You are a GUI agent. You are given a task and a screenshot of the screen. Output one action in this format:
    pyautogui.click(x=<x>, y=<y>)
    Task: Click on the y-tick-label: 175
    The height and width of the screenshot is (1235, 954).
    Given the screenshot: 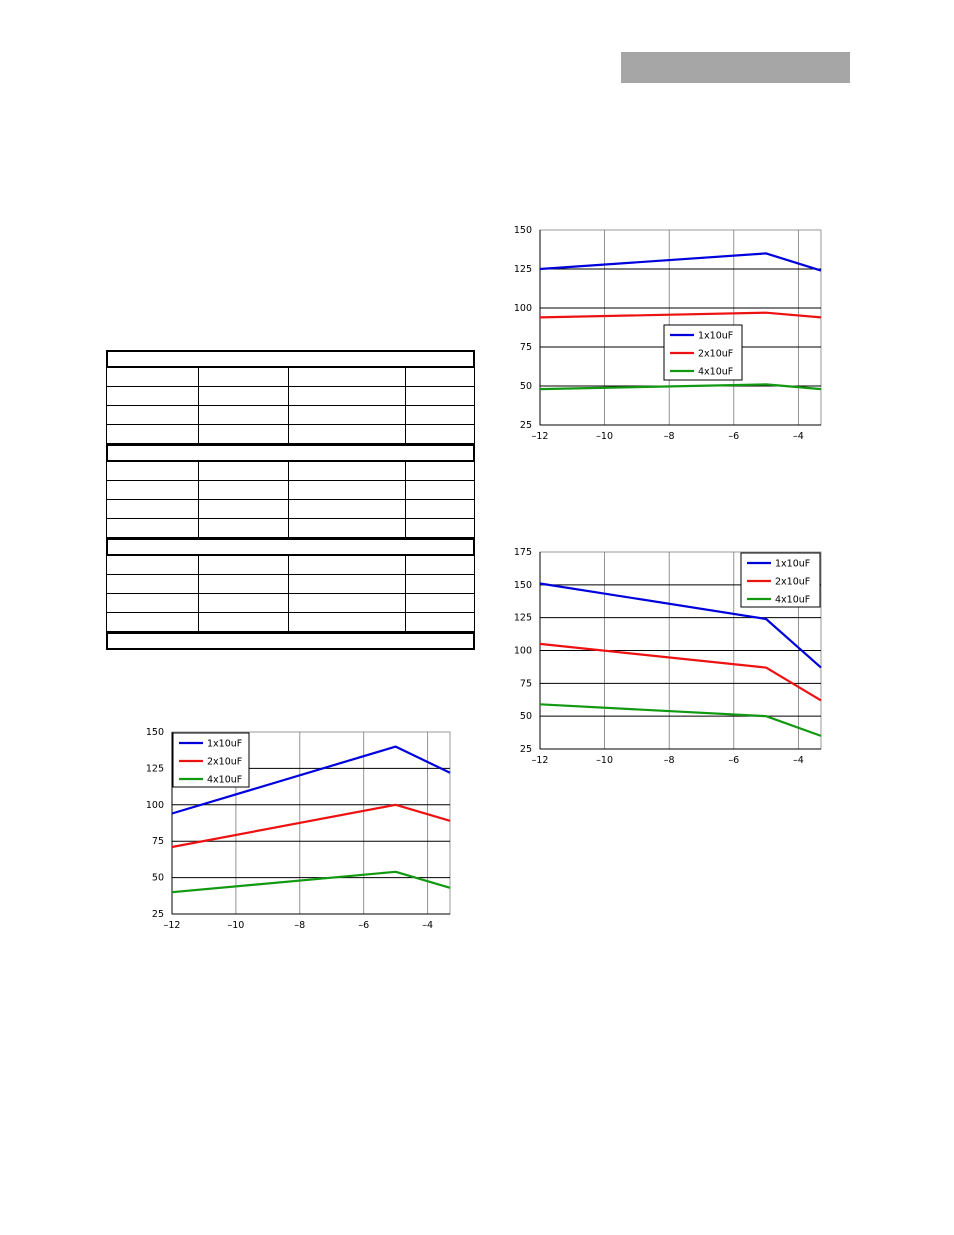 What is the action you would take?
    pyautogui.click(x=523, y=552)
    